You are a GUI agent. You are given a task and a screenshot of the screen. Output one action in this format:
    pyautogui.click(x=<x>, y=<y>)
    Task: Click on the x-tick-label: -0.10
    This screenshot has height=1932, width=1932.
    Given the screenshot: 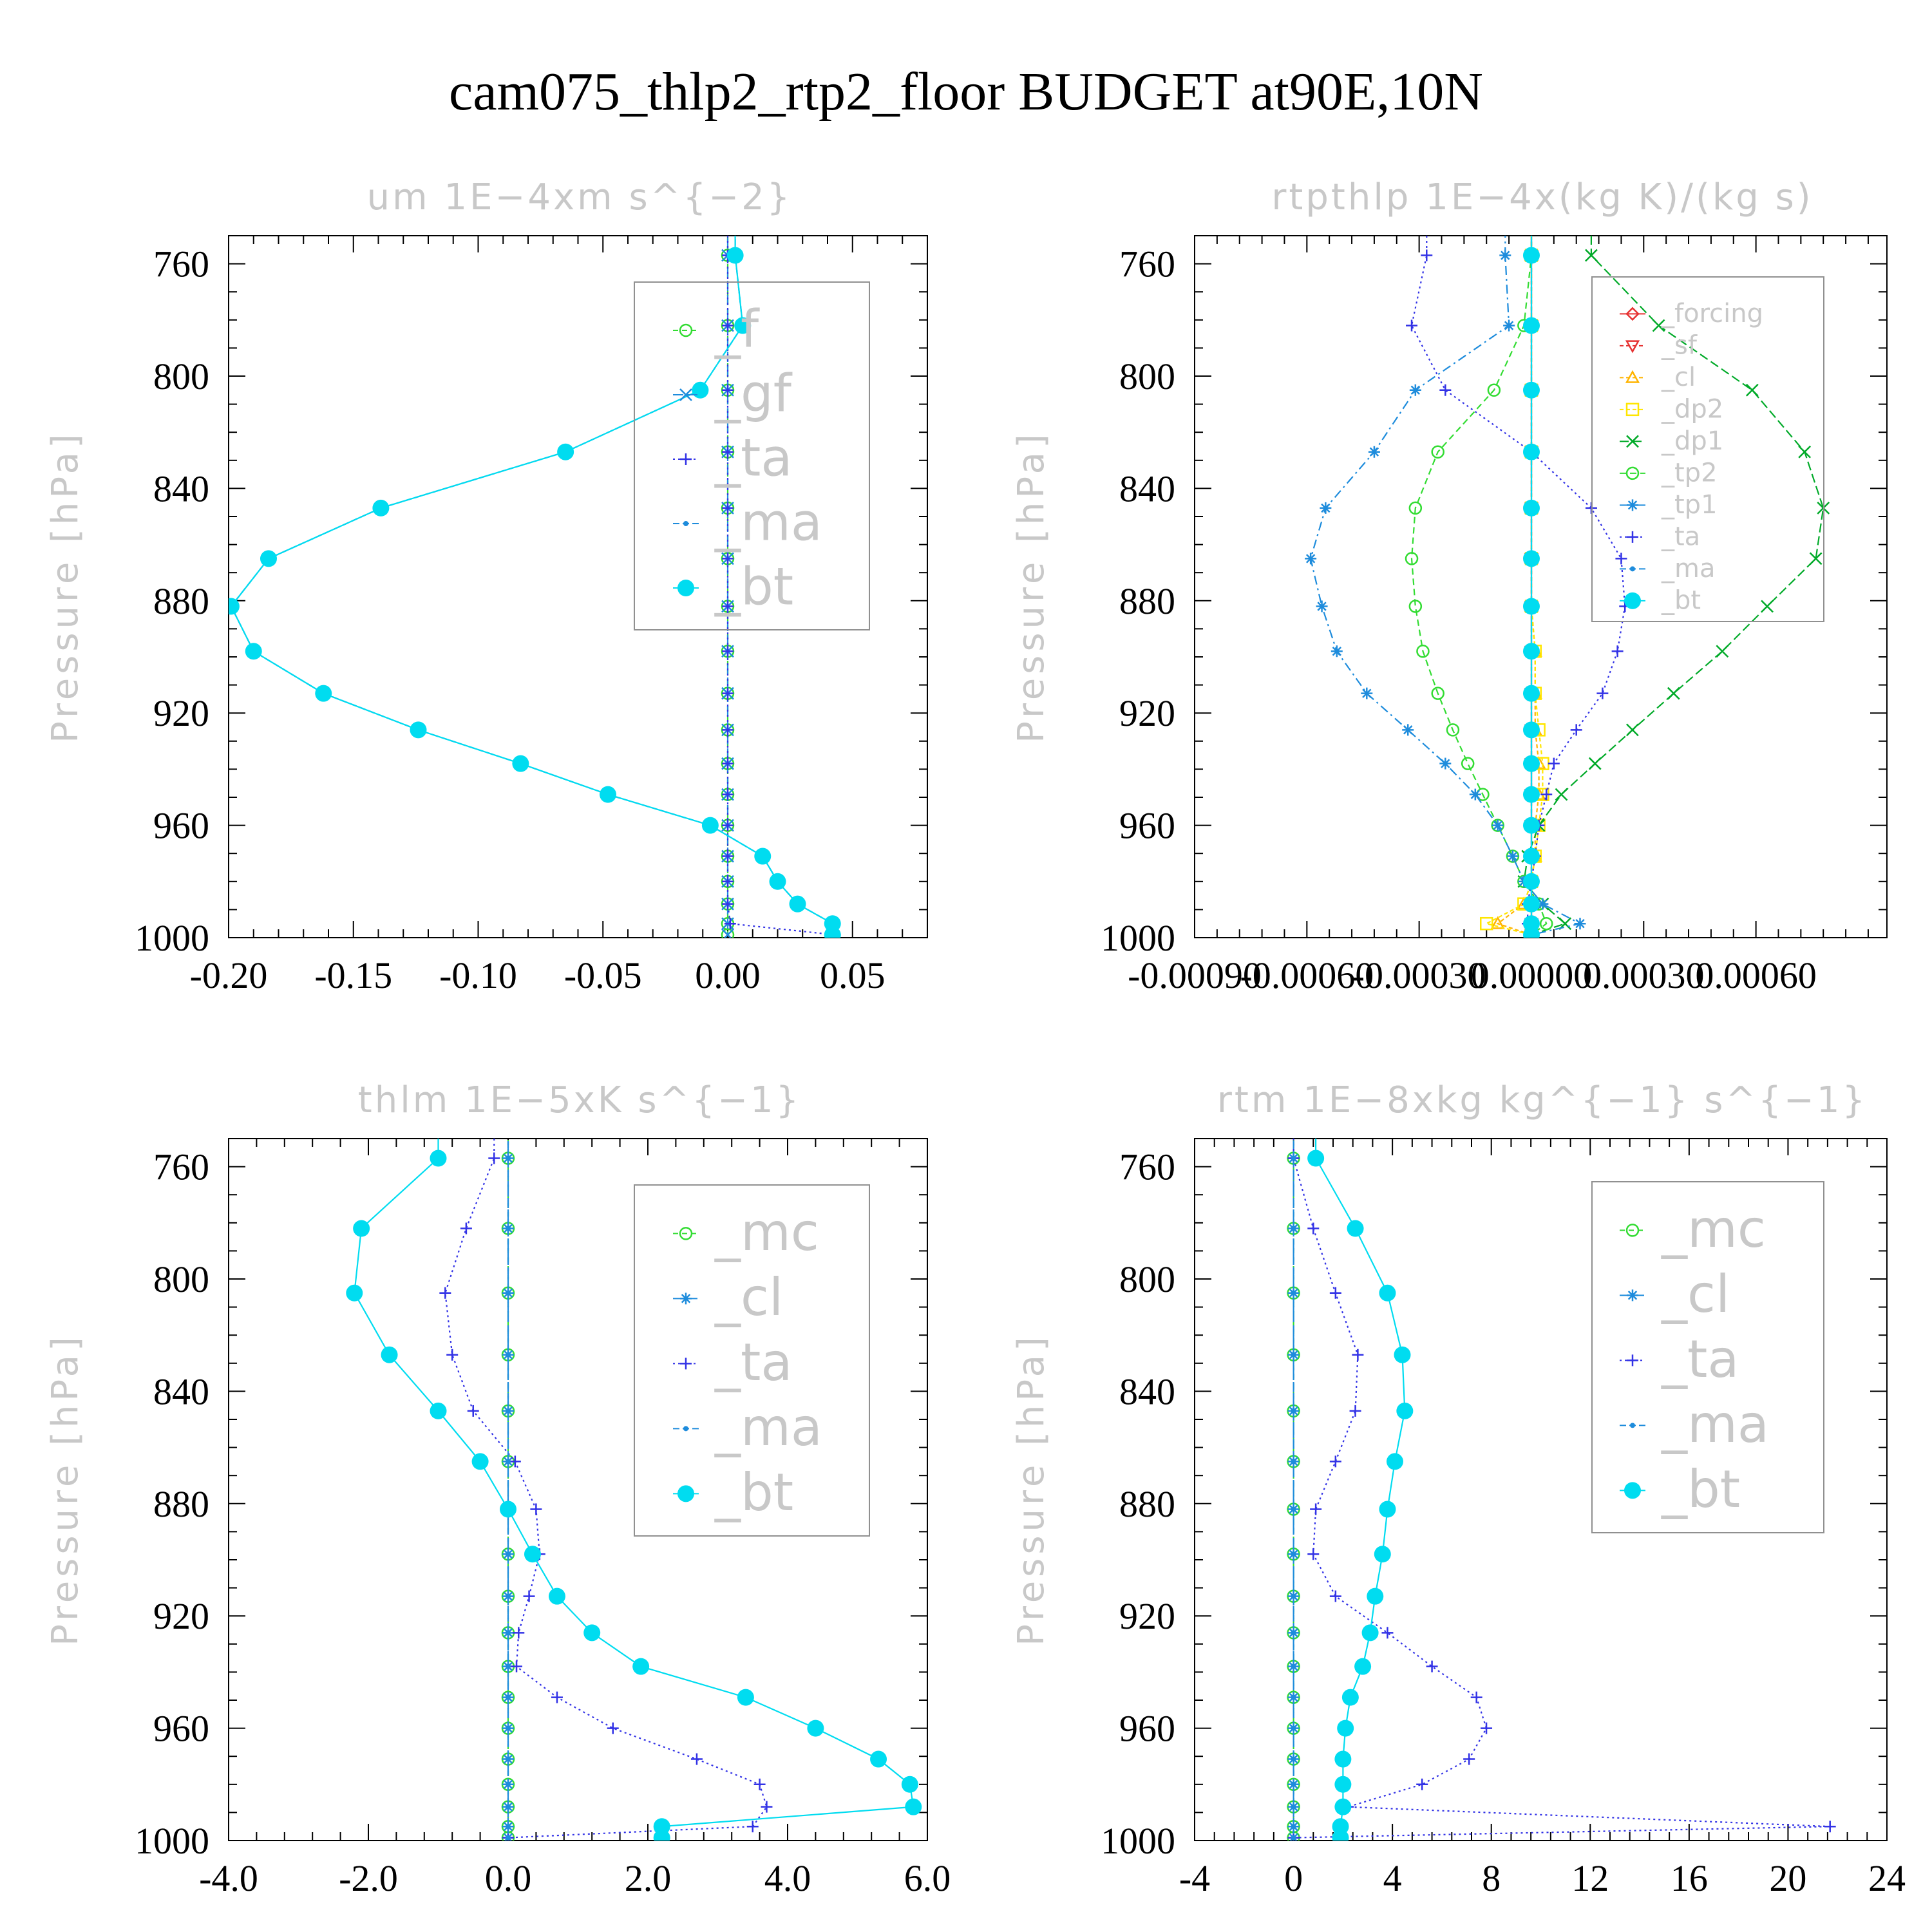 What is the action you would take?
    pyautogui.click(x=478, y=975)
    